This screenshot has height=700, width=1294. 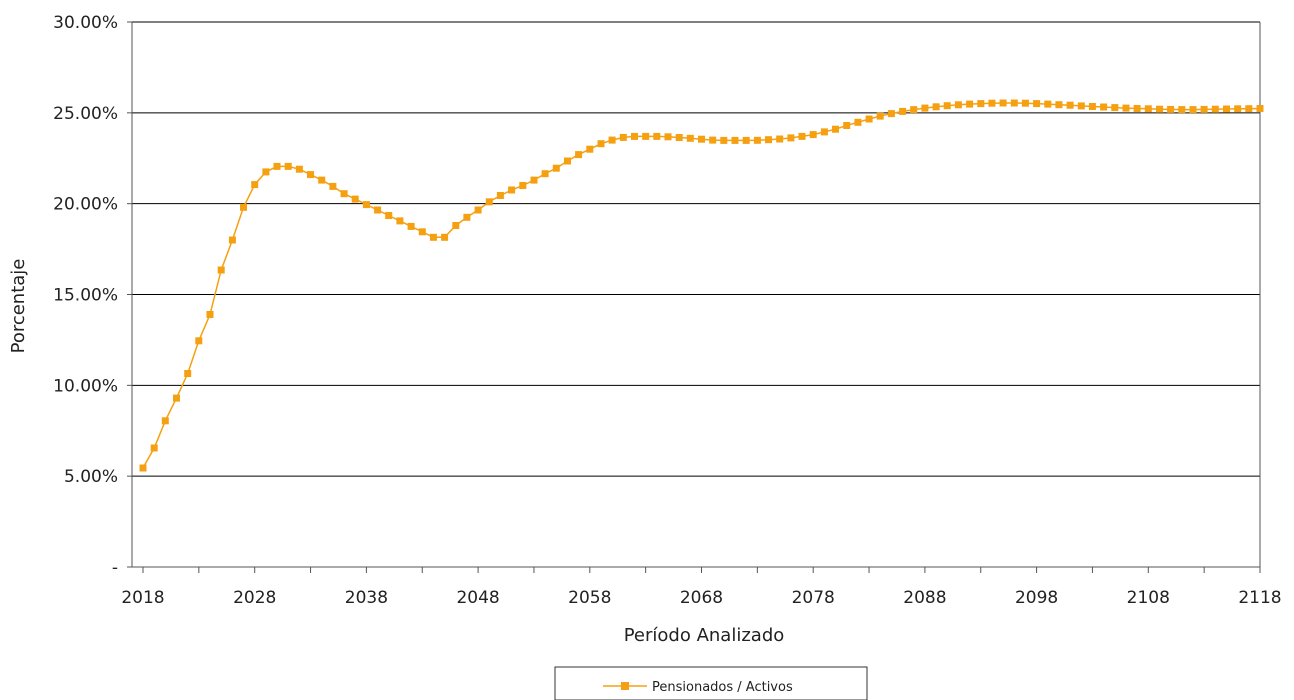 I want to click on x-tick-label: 2088, so click(x=924, y=598).